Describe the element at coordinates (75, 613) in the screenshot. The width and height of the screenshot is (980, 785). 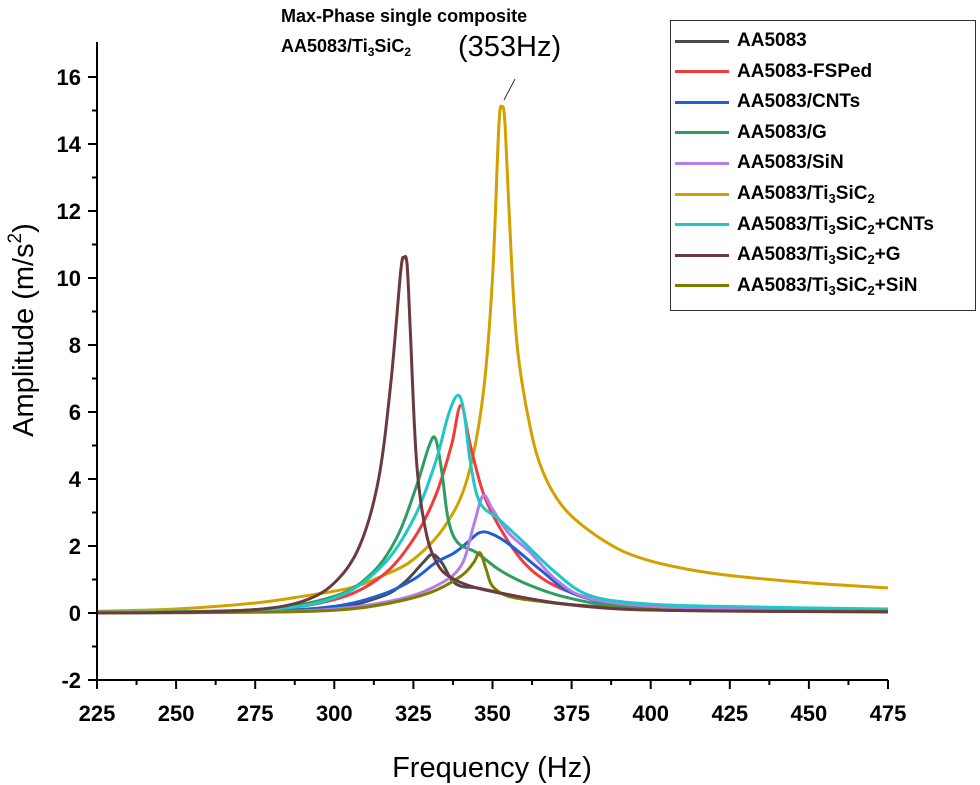
I see `y-tick-label: 0` at that location.